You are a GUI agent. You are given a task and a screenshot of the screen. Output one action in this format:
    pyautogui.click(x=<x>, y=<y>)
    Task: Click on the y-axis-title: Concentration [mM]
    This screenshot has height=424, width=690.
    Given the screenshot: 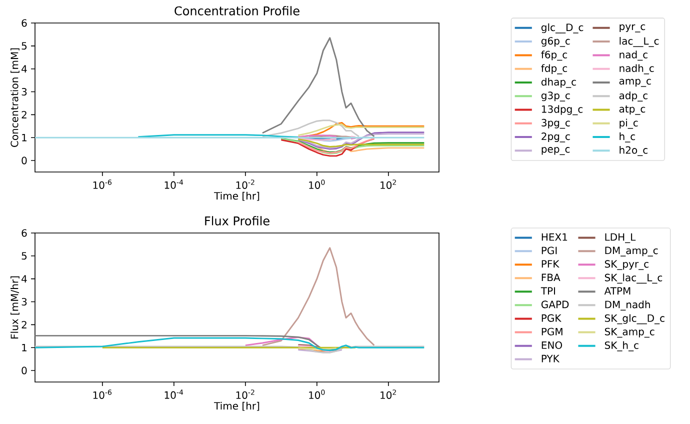 What is the action you would take?
    pyautogui.click(x=15, y=97)
    